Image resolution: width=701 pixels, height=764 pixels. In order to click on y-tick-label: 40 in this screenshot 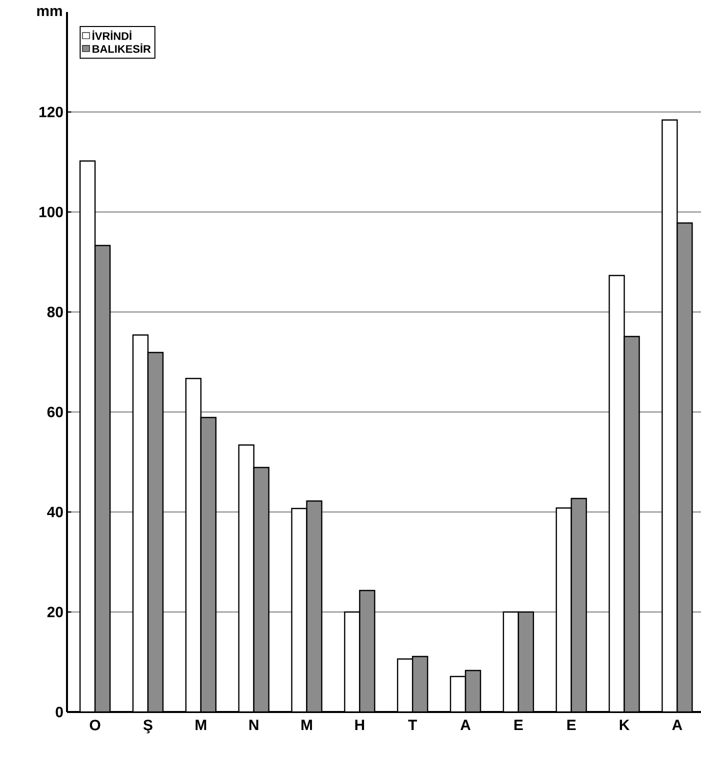, I will do `click(55, 512)`.